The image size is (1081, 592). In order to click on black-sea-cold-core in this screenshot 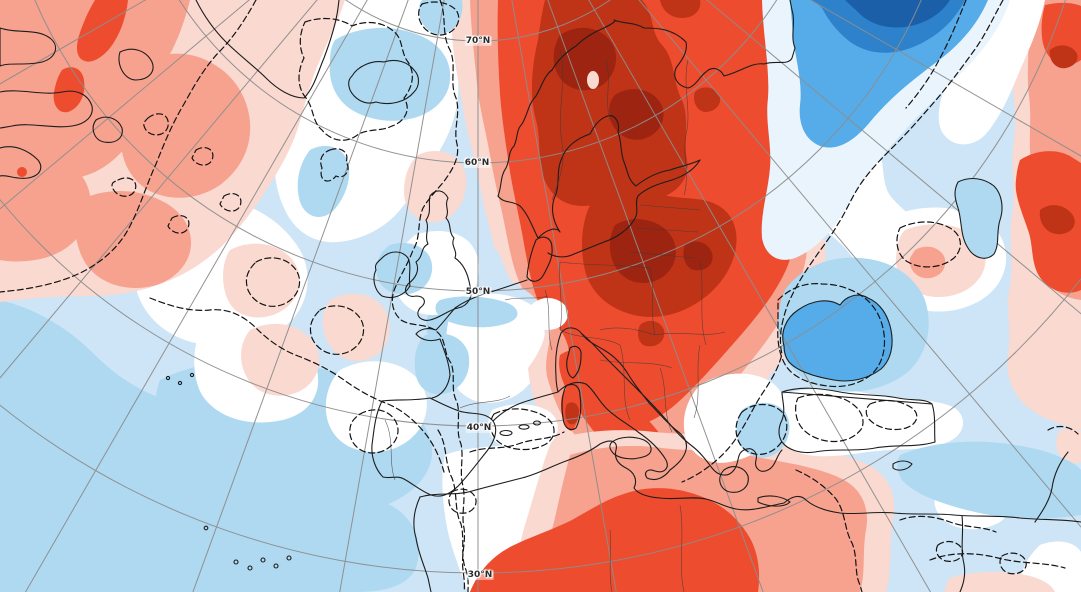, I will do `click(837, 338)`.